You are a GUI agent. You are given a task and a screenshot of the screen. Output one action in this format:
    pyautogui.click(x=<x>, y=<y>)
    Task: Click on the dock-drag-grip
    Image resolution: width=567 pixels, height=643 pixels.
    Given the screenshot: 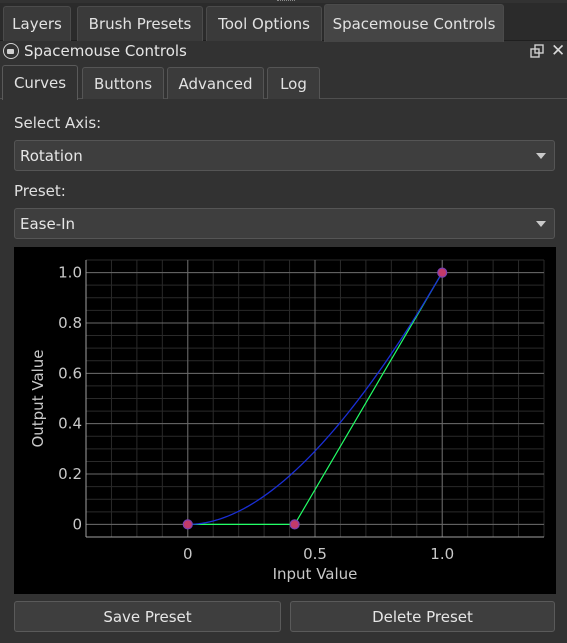 What is the action you would take?
    pyautogui.click(x=286, y=1)
    